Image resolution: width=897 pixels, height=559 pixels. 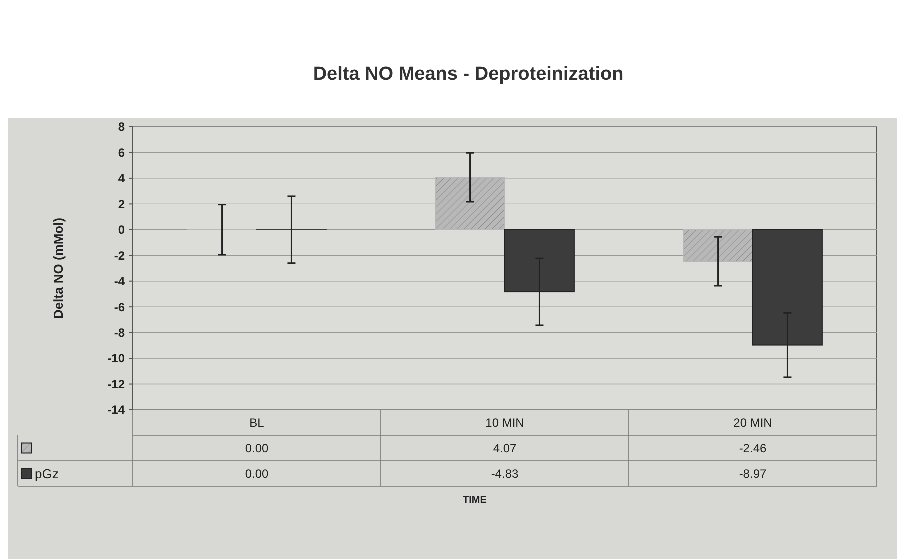 What do you see at coordinates (120, 307) in the screenshot?
I see `y-tick-label: -6` at bounding box center [120, 307].